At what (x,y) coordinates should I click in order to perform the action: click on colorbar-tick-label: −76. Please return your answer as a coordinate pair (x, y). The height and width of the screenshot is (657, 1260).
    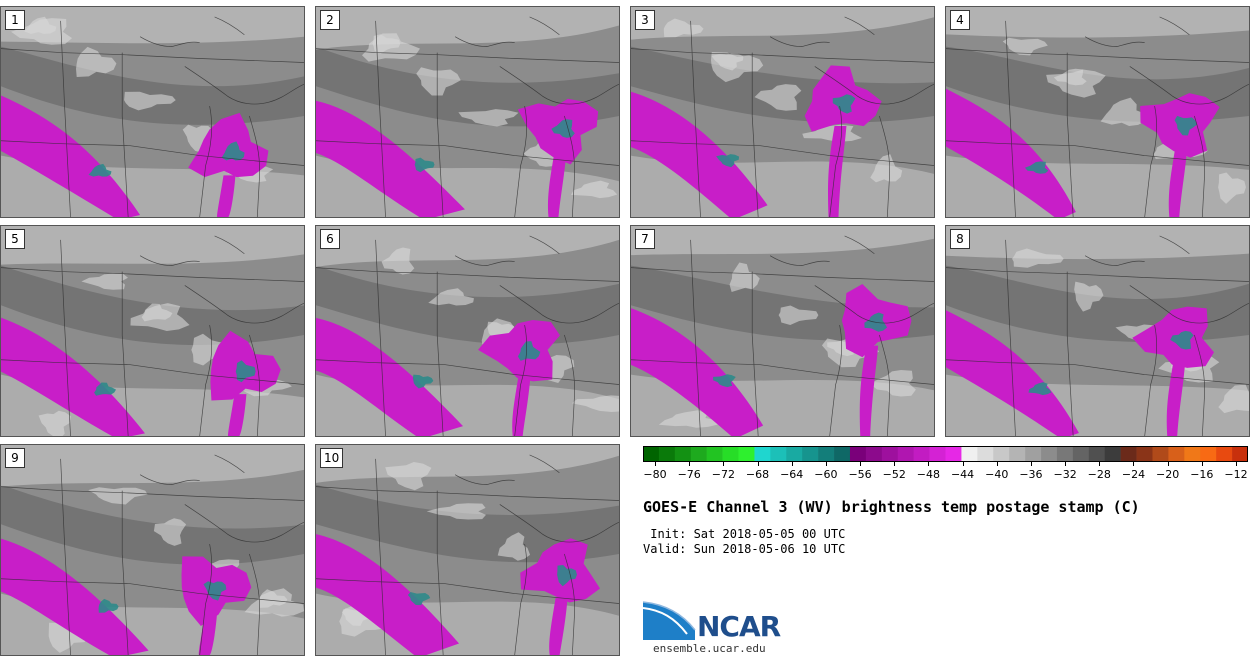
    Looking at the image, I should click on (689, 474).